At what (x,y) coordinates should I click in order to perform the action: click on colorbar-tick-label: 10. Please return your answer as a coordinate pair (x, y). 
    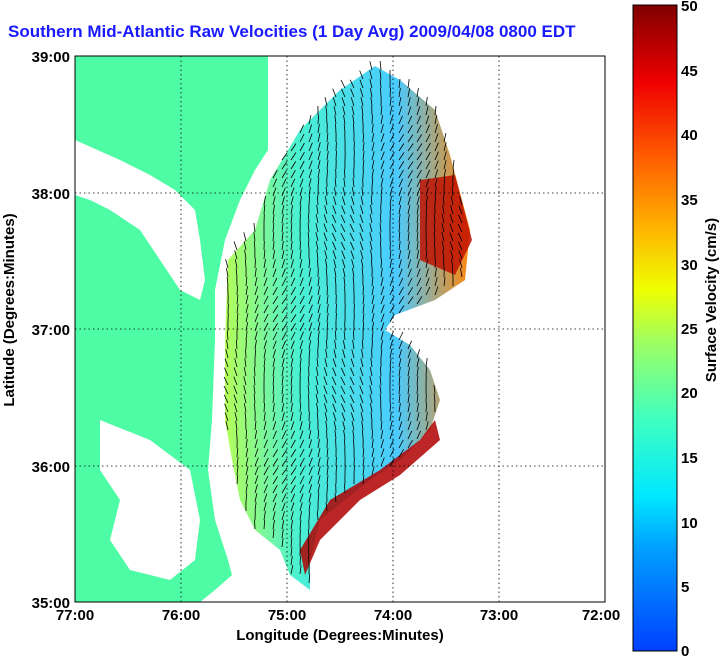
    Looking at the image, I should click on (689, 523).